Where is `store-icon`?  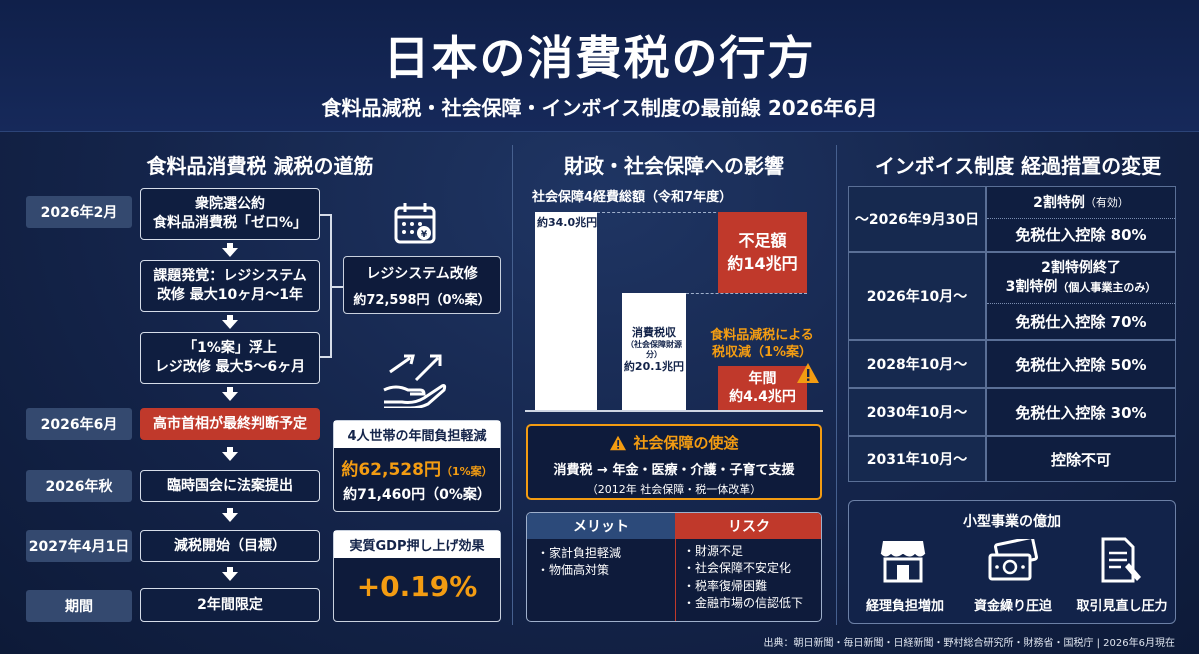
store-icon is located at coordinates (903, 560).